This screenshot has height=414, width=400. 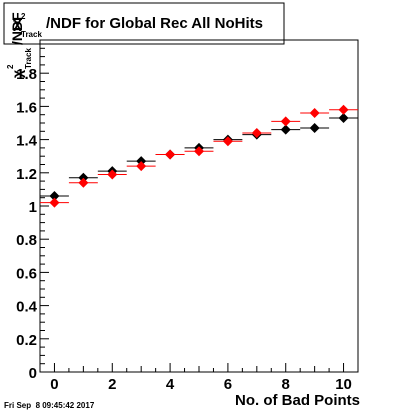 What do you see at coordinates (10, 66) in the screenshot?
I see `ylabel-sup: 2` at bounding box center [10, 66].